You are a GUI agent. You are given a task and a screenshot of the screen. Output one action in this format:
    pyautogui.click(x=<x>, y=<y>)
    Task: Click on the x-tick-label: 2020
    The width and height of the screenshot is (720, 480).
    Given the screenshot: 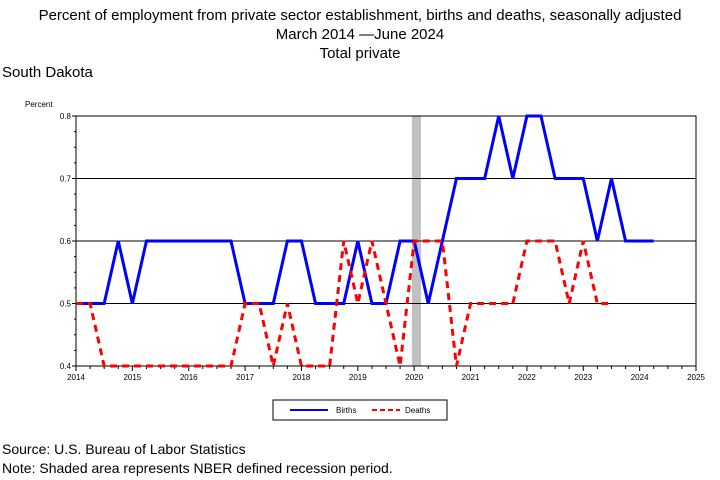 What is the action you would take?
    pyautogui.click(x=414, y=377)
    